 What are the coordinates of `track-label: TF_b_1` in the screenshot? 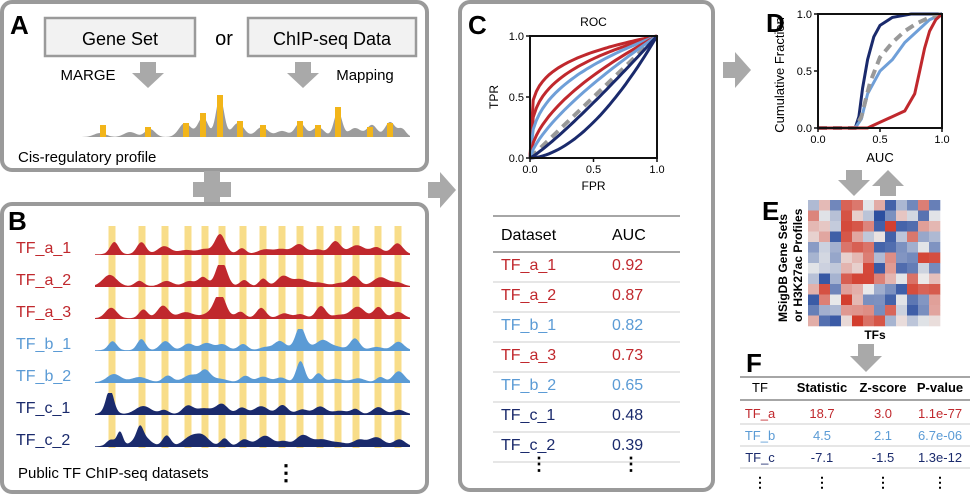 It's located at (43, 344).